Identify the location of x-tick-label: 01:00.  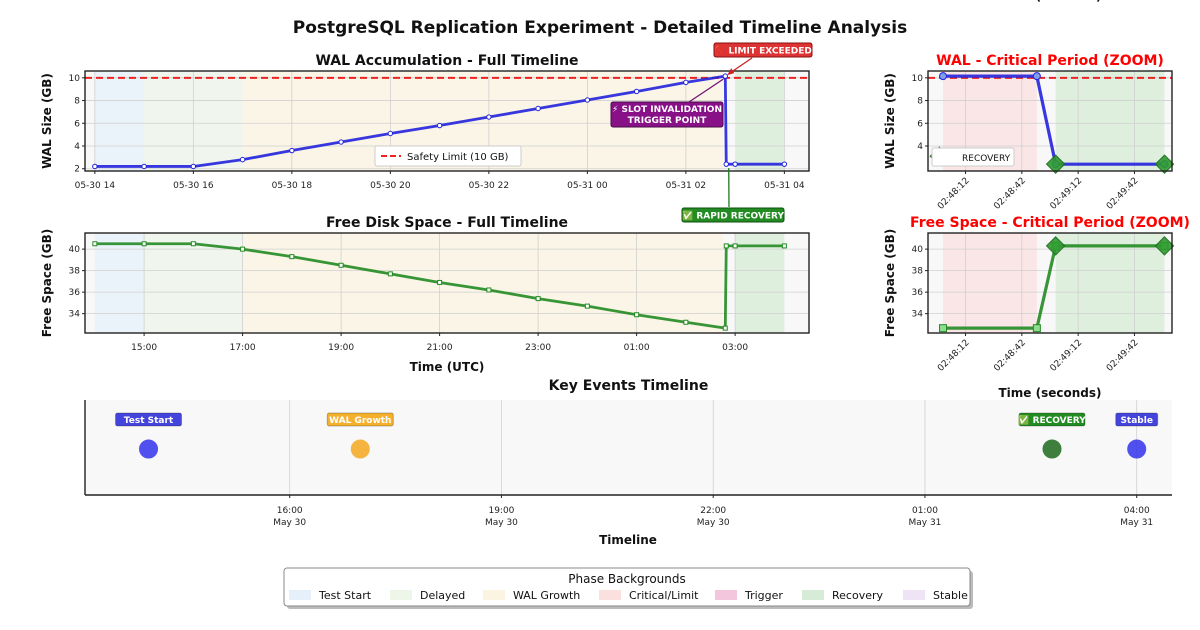
(637, 348).